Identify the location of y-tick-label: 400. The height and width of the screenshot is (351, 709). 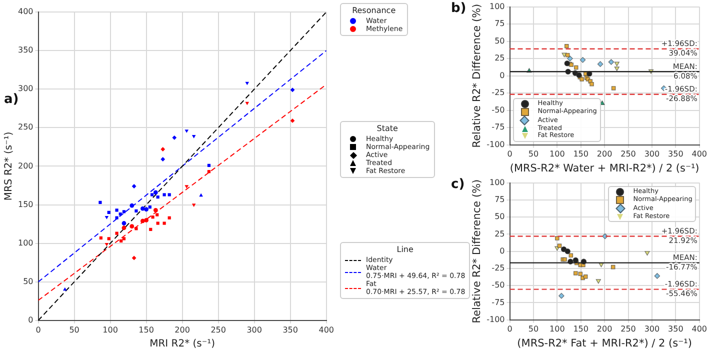
(26, 11).